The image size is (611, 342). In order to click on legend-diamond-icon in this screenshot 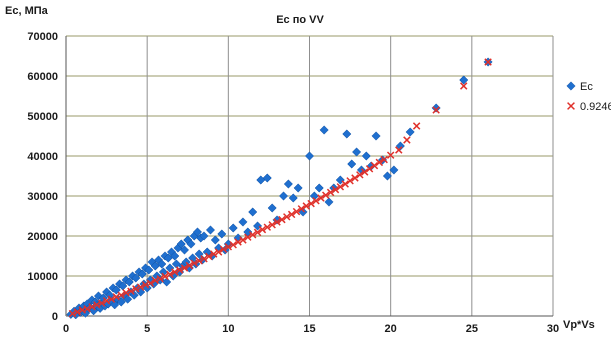, I will do `click(571, 86)`.